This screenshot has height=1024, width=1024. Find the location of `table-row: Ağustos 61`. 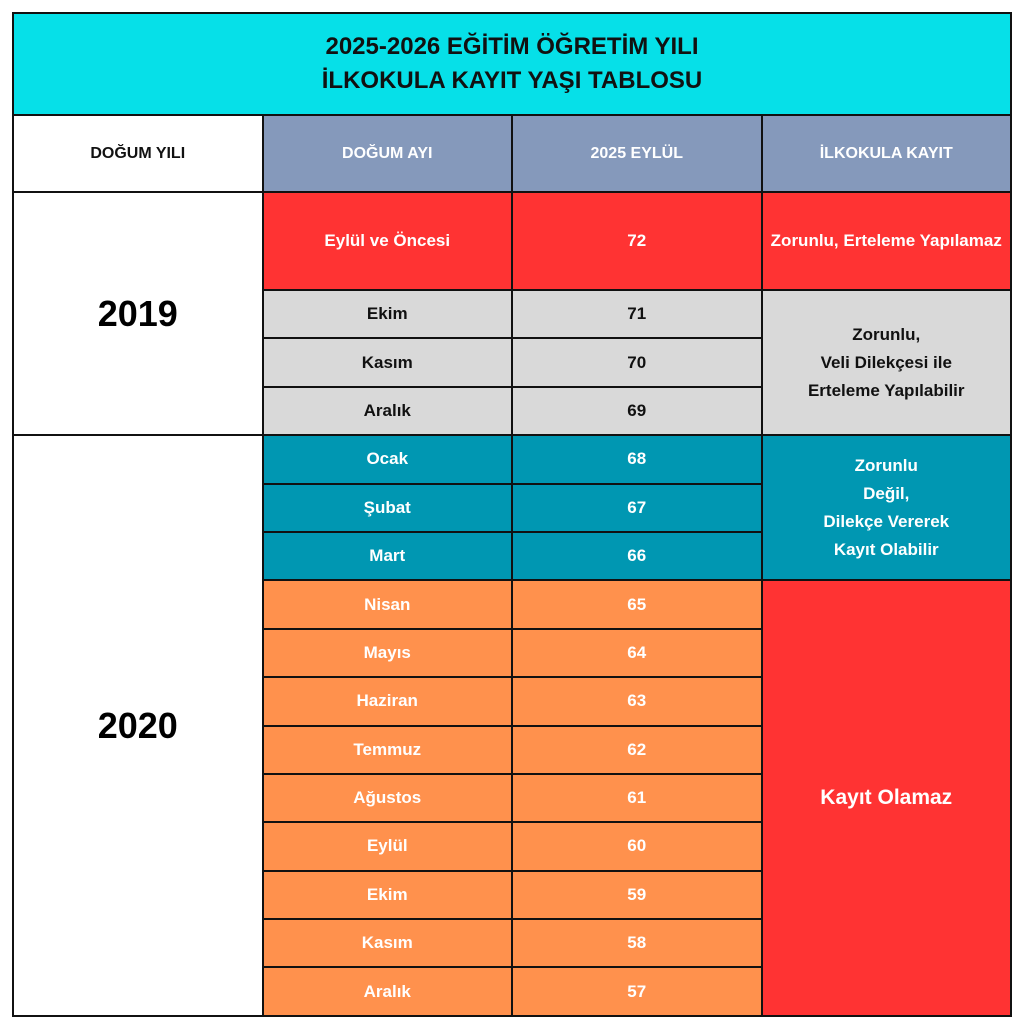

table-row: Ağustos 61 is located at coordinates (512, 798).